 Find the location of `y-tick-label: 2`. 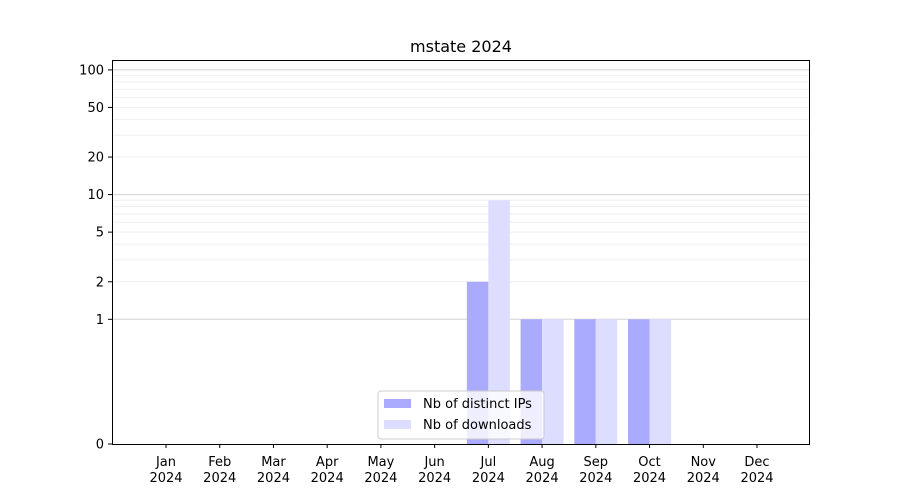

y-tick-label: 2 is located at coordinates (100, 282).